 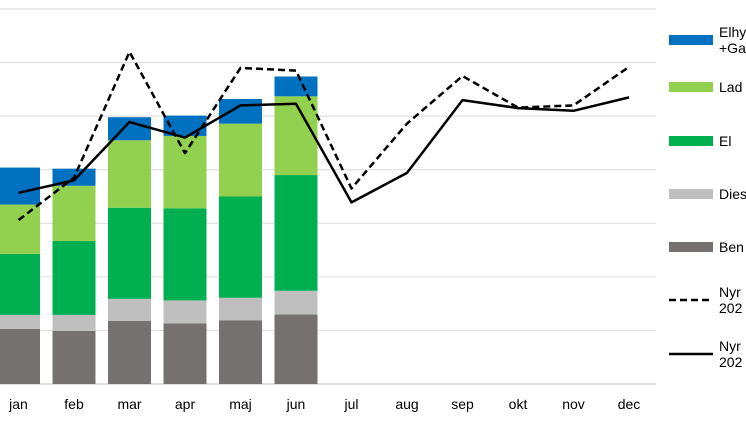 What do you see at coordinates (573, 404) in the screenshot?
I see `x-tick-label: nov` at bounding box center [573, 404].